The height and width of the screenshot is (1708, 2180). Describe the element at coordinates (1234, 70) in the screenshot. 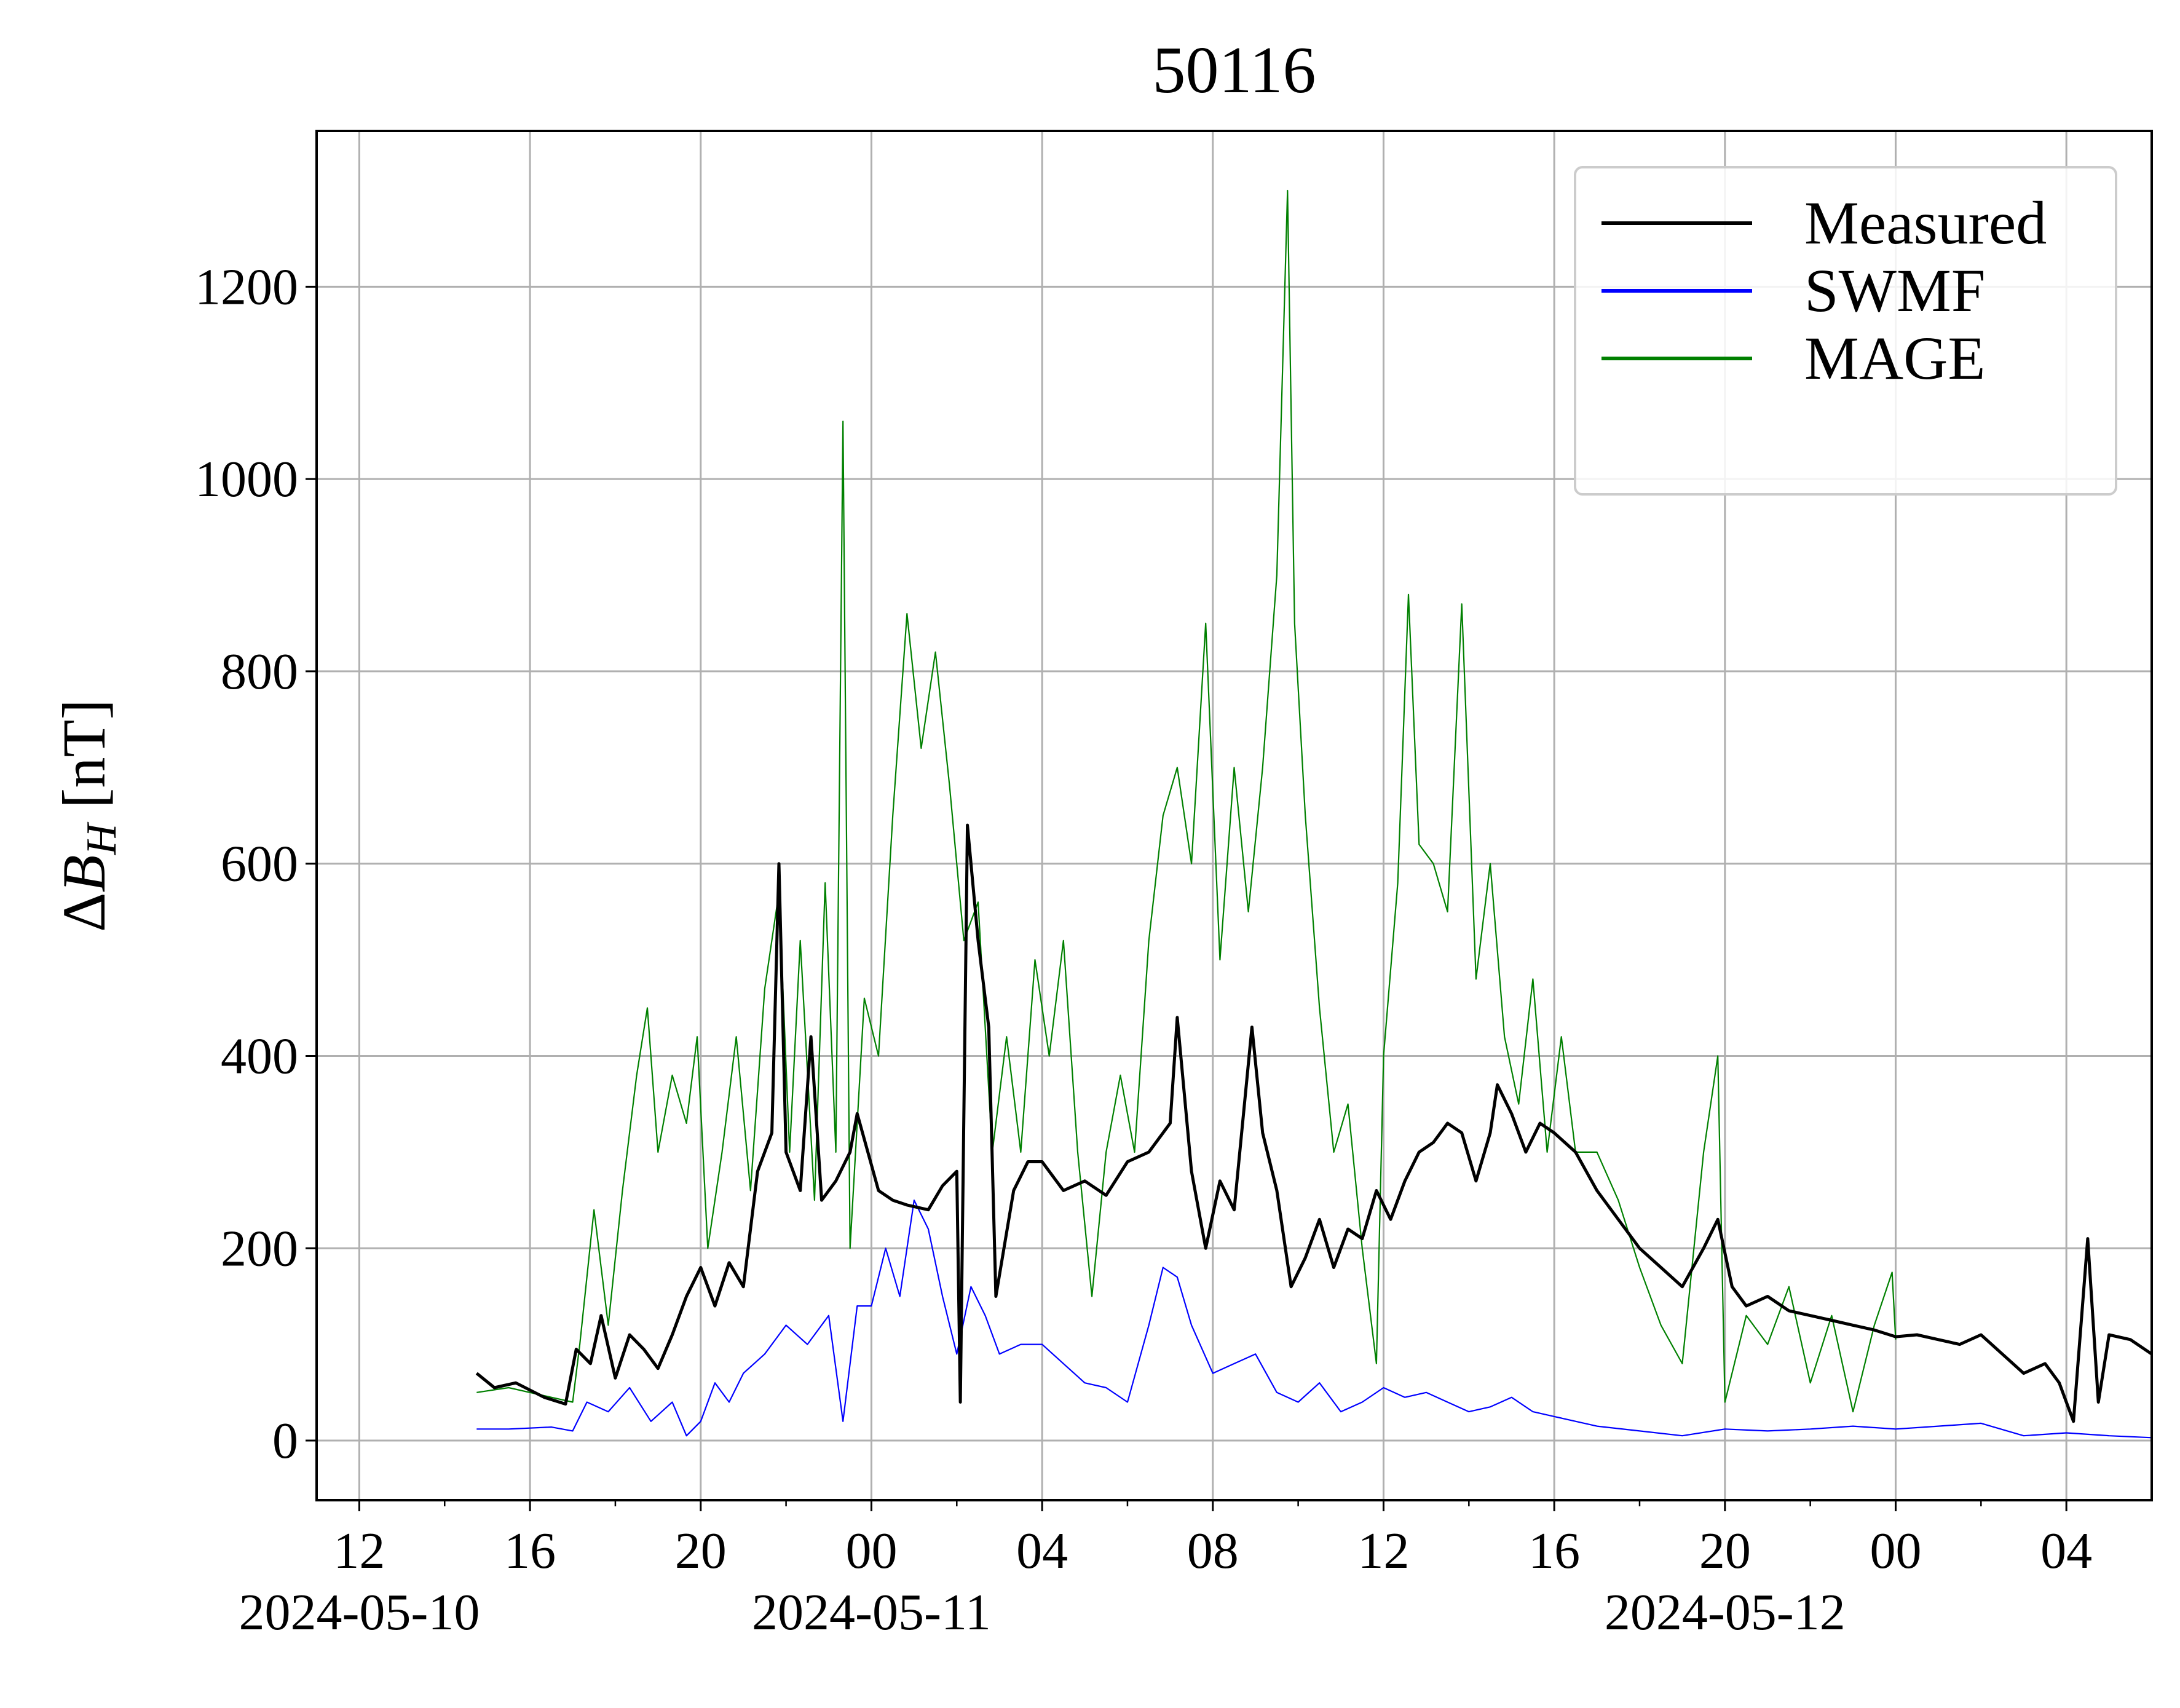

I see `chart-title: 50116` at that location.